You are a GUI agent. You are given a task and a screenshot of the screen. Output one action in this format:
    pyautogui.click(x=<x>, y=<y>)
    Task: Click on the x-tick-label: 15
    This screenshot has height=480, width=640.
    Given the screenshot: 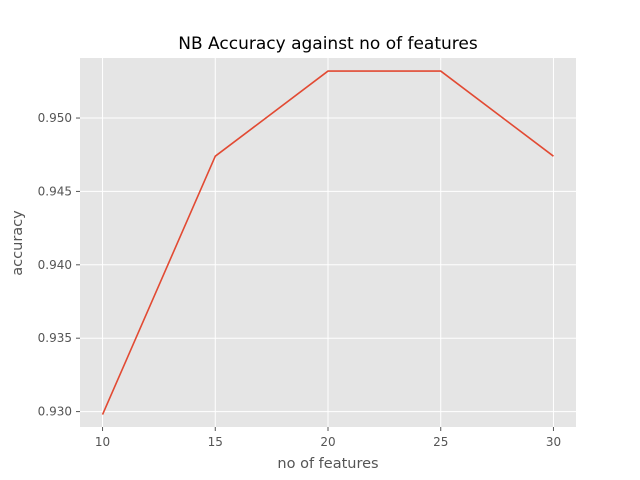 What is the action you would take?
    pyautogui.click(x=215, y=442)
    